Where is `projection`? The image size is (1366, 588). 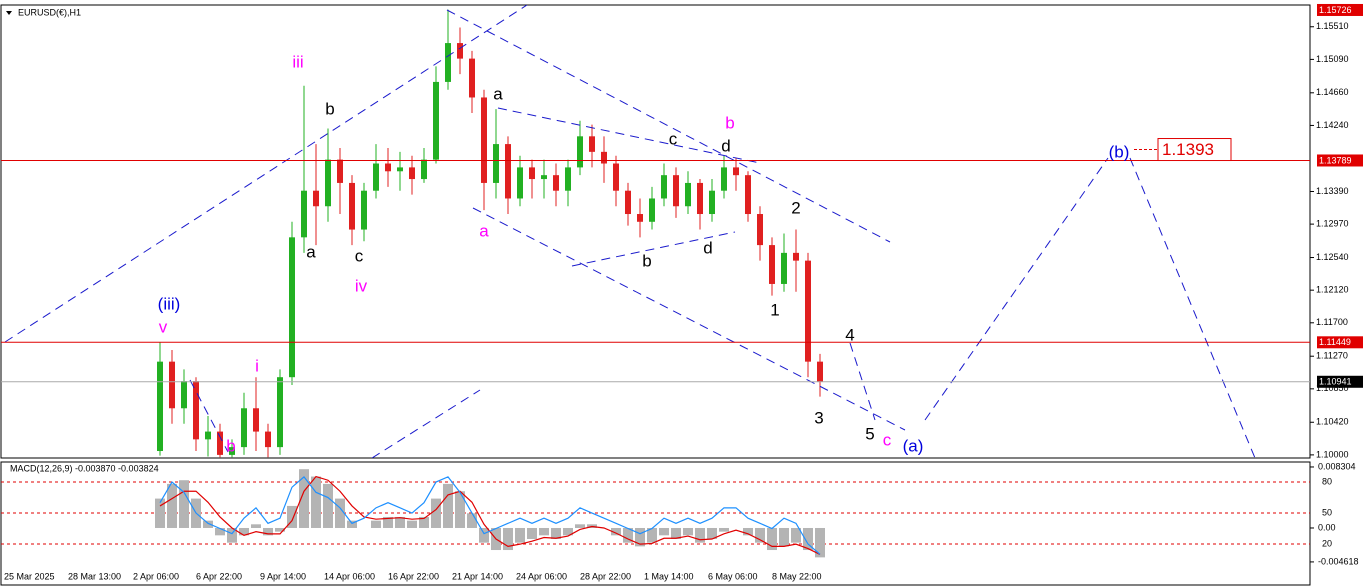 projection is located at coordinates (1192, 307).